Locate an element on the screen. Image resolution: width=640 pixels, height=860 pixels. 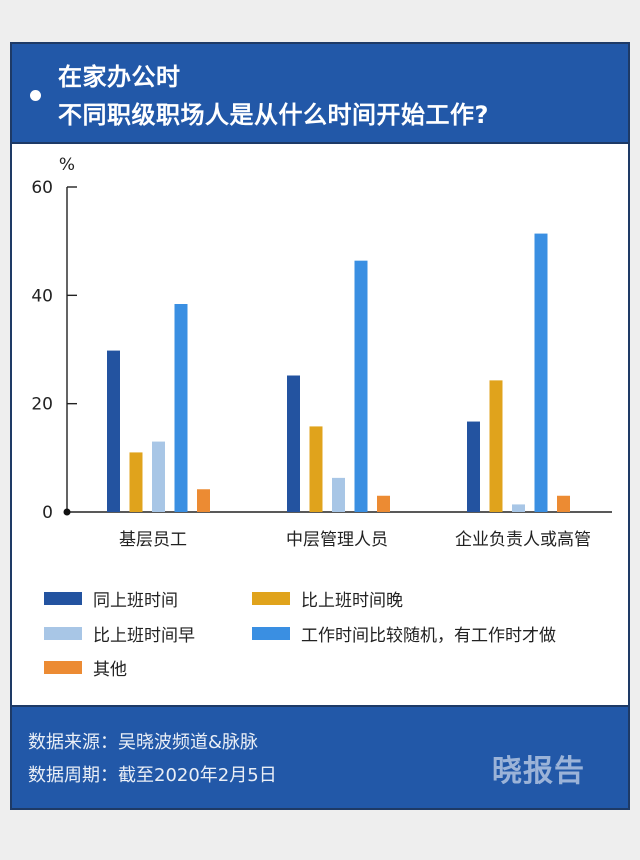
y-tick-label: 60 is located at coordinates (42, 188).